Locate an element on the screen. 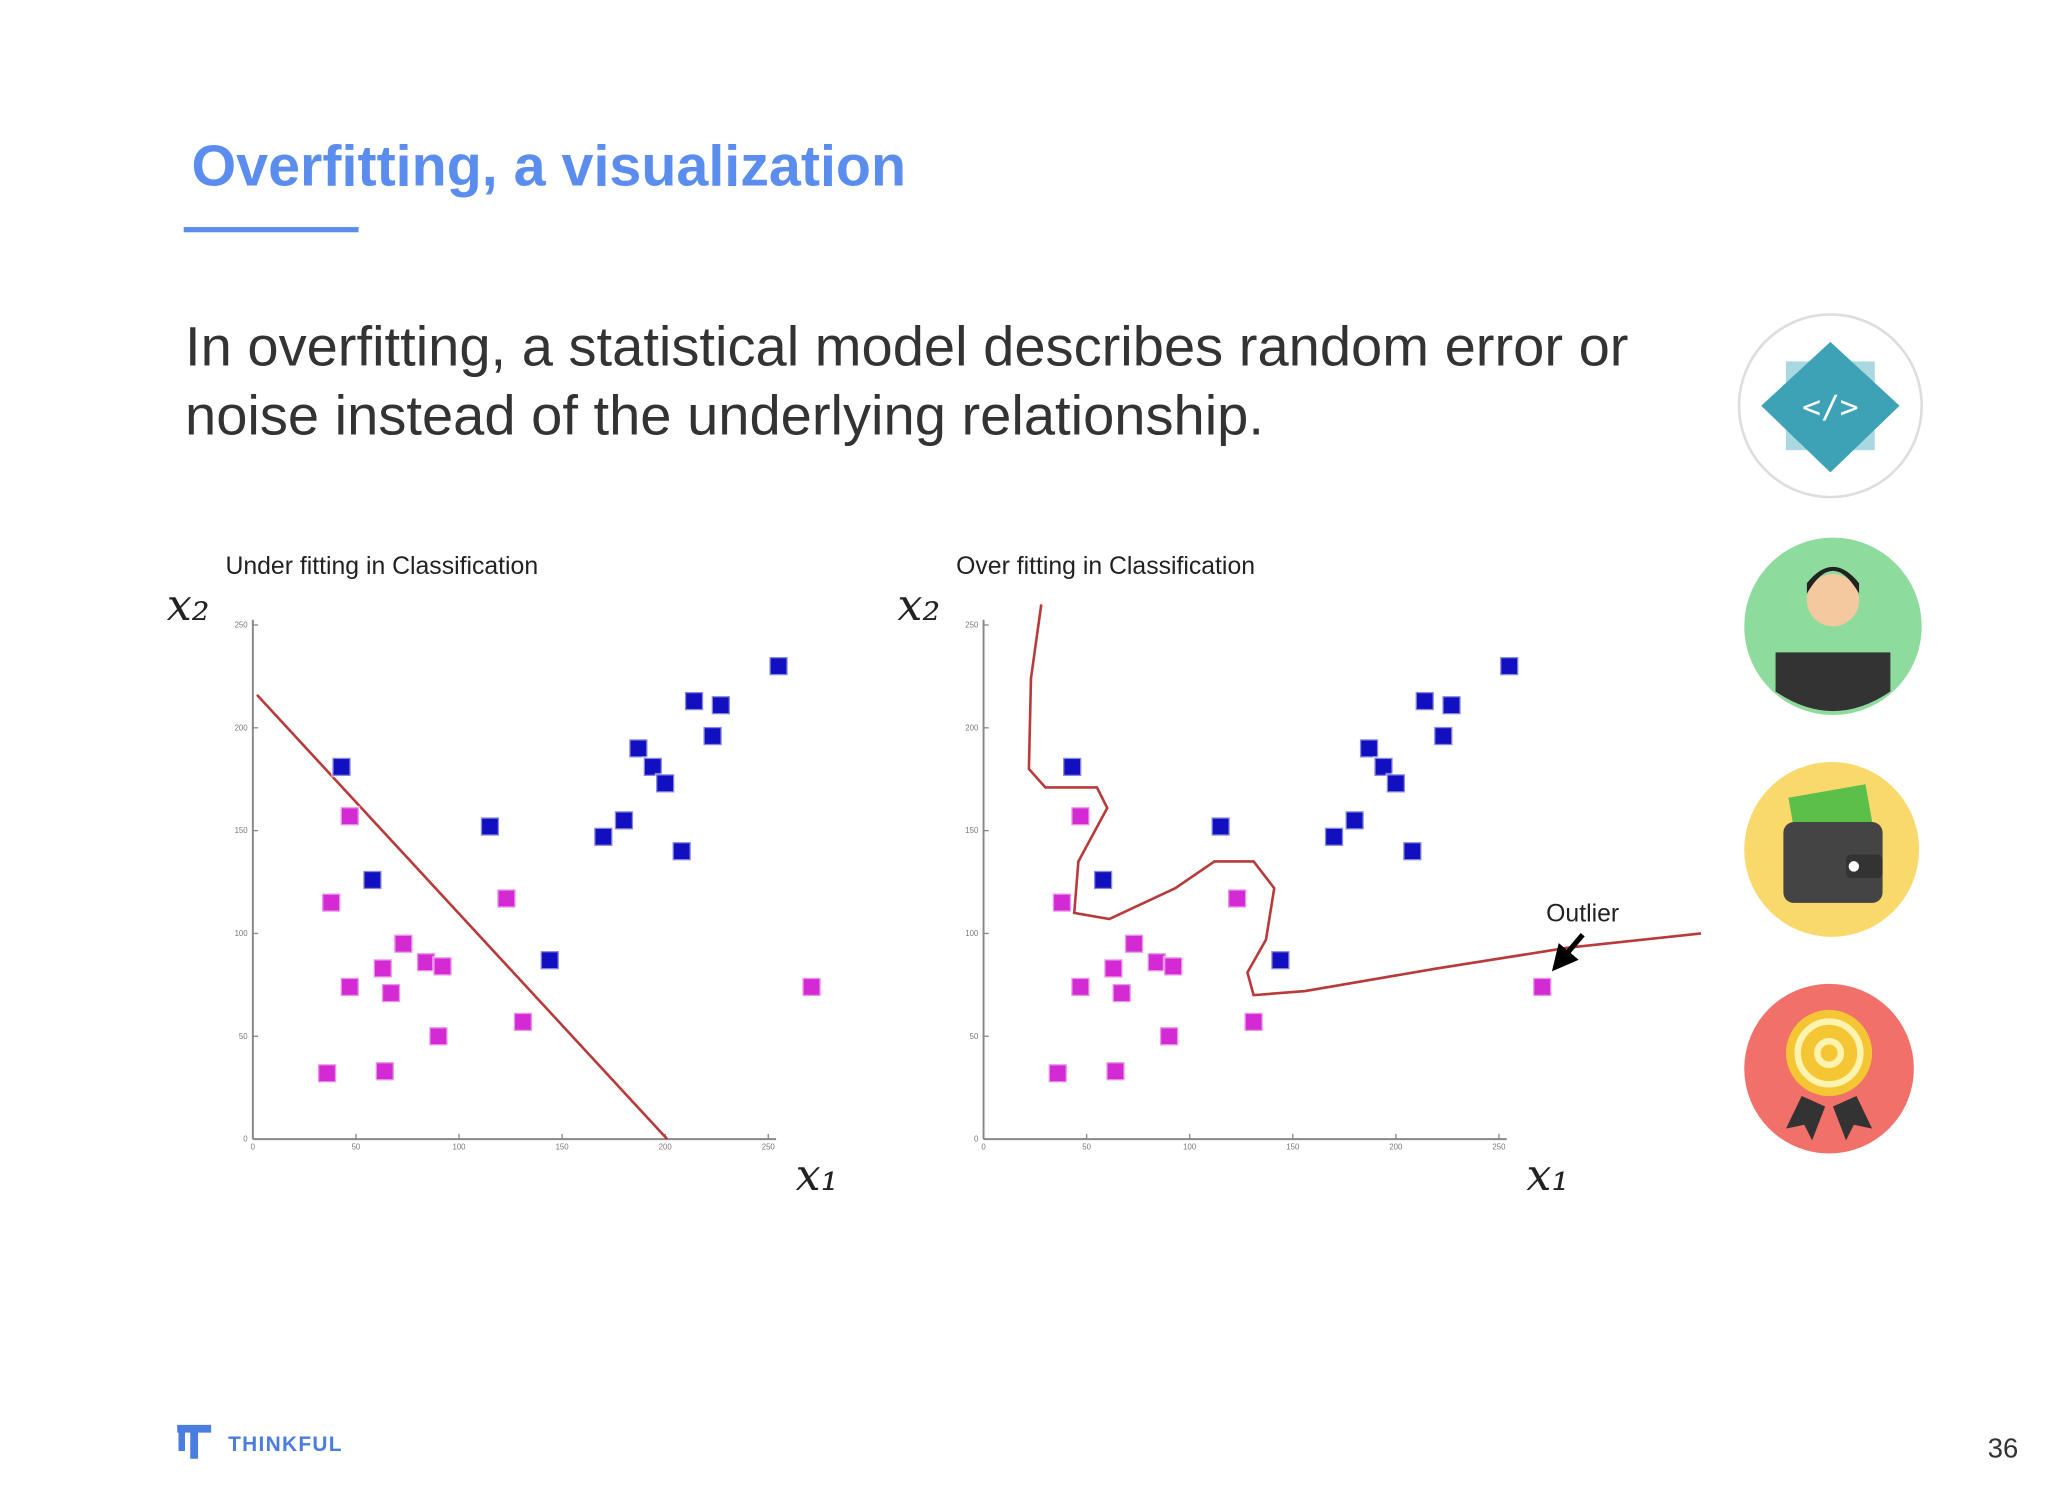 This screenshot has height=1494, width=2048. annotation-arrow is located at coordinates (1568, 952).